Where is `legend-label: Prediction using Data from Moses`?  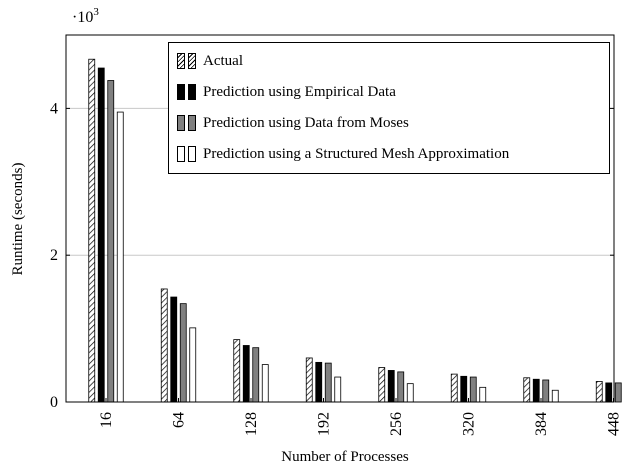 legend-label: Prediction using Data from Moses is located at coordinates (306, 122).